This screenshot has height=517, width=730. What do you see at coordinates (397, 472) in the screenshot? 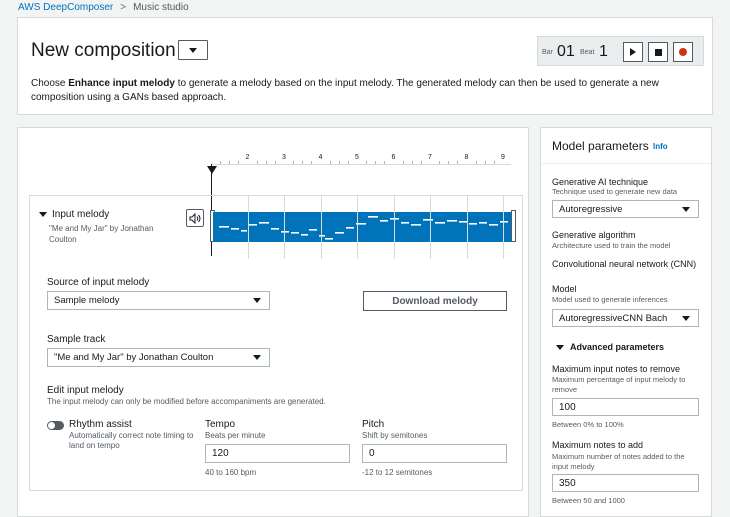
I see `pitch-hint: -12 to 12 semitones` at bounding box center [397, 472].